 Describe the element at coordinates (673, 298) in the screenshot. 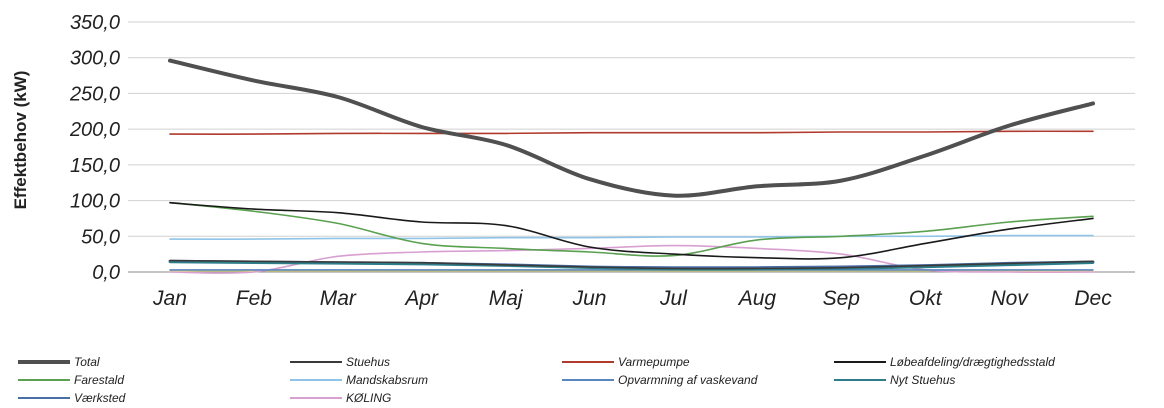

I see `x-tick-label: Jul` at that location.